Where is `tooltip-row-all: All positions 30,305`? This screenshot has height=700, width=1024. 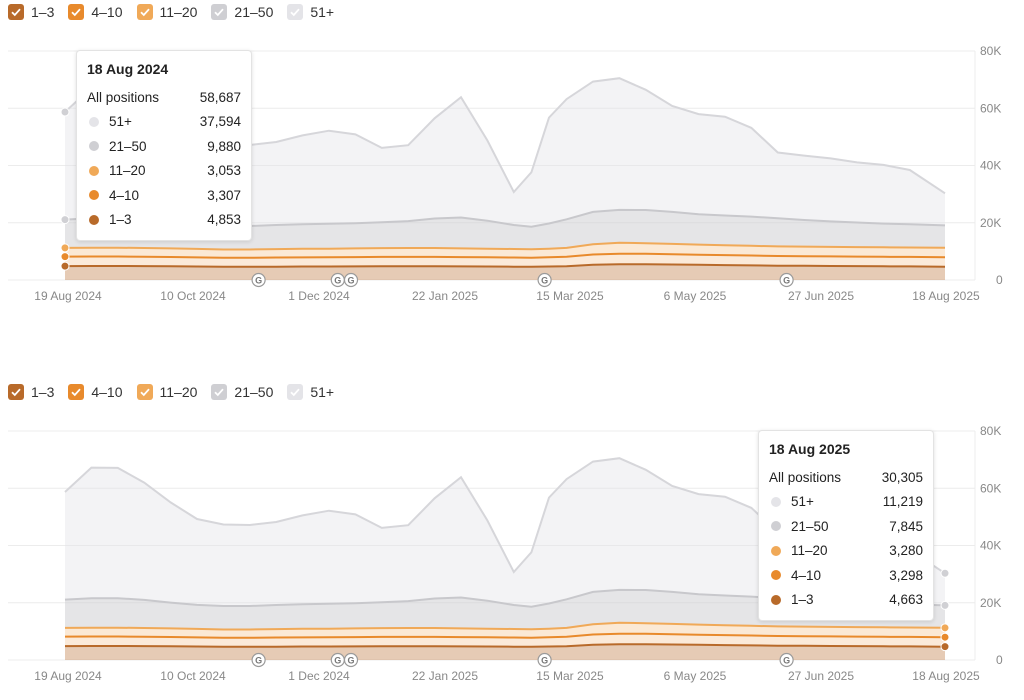 tooltip-row-all: All positions 30,305 is located at coordinates (846, 477).